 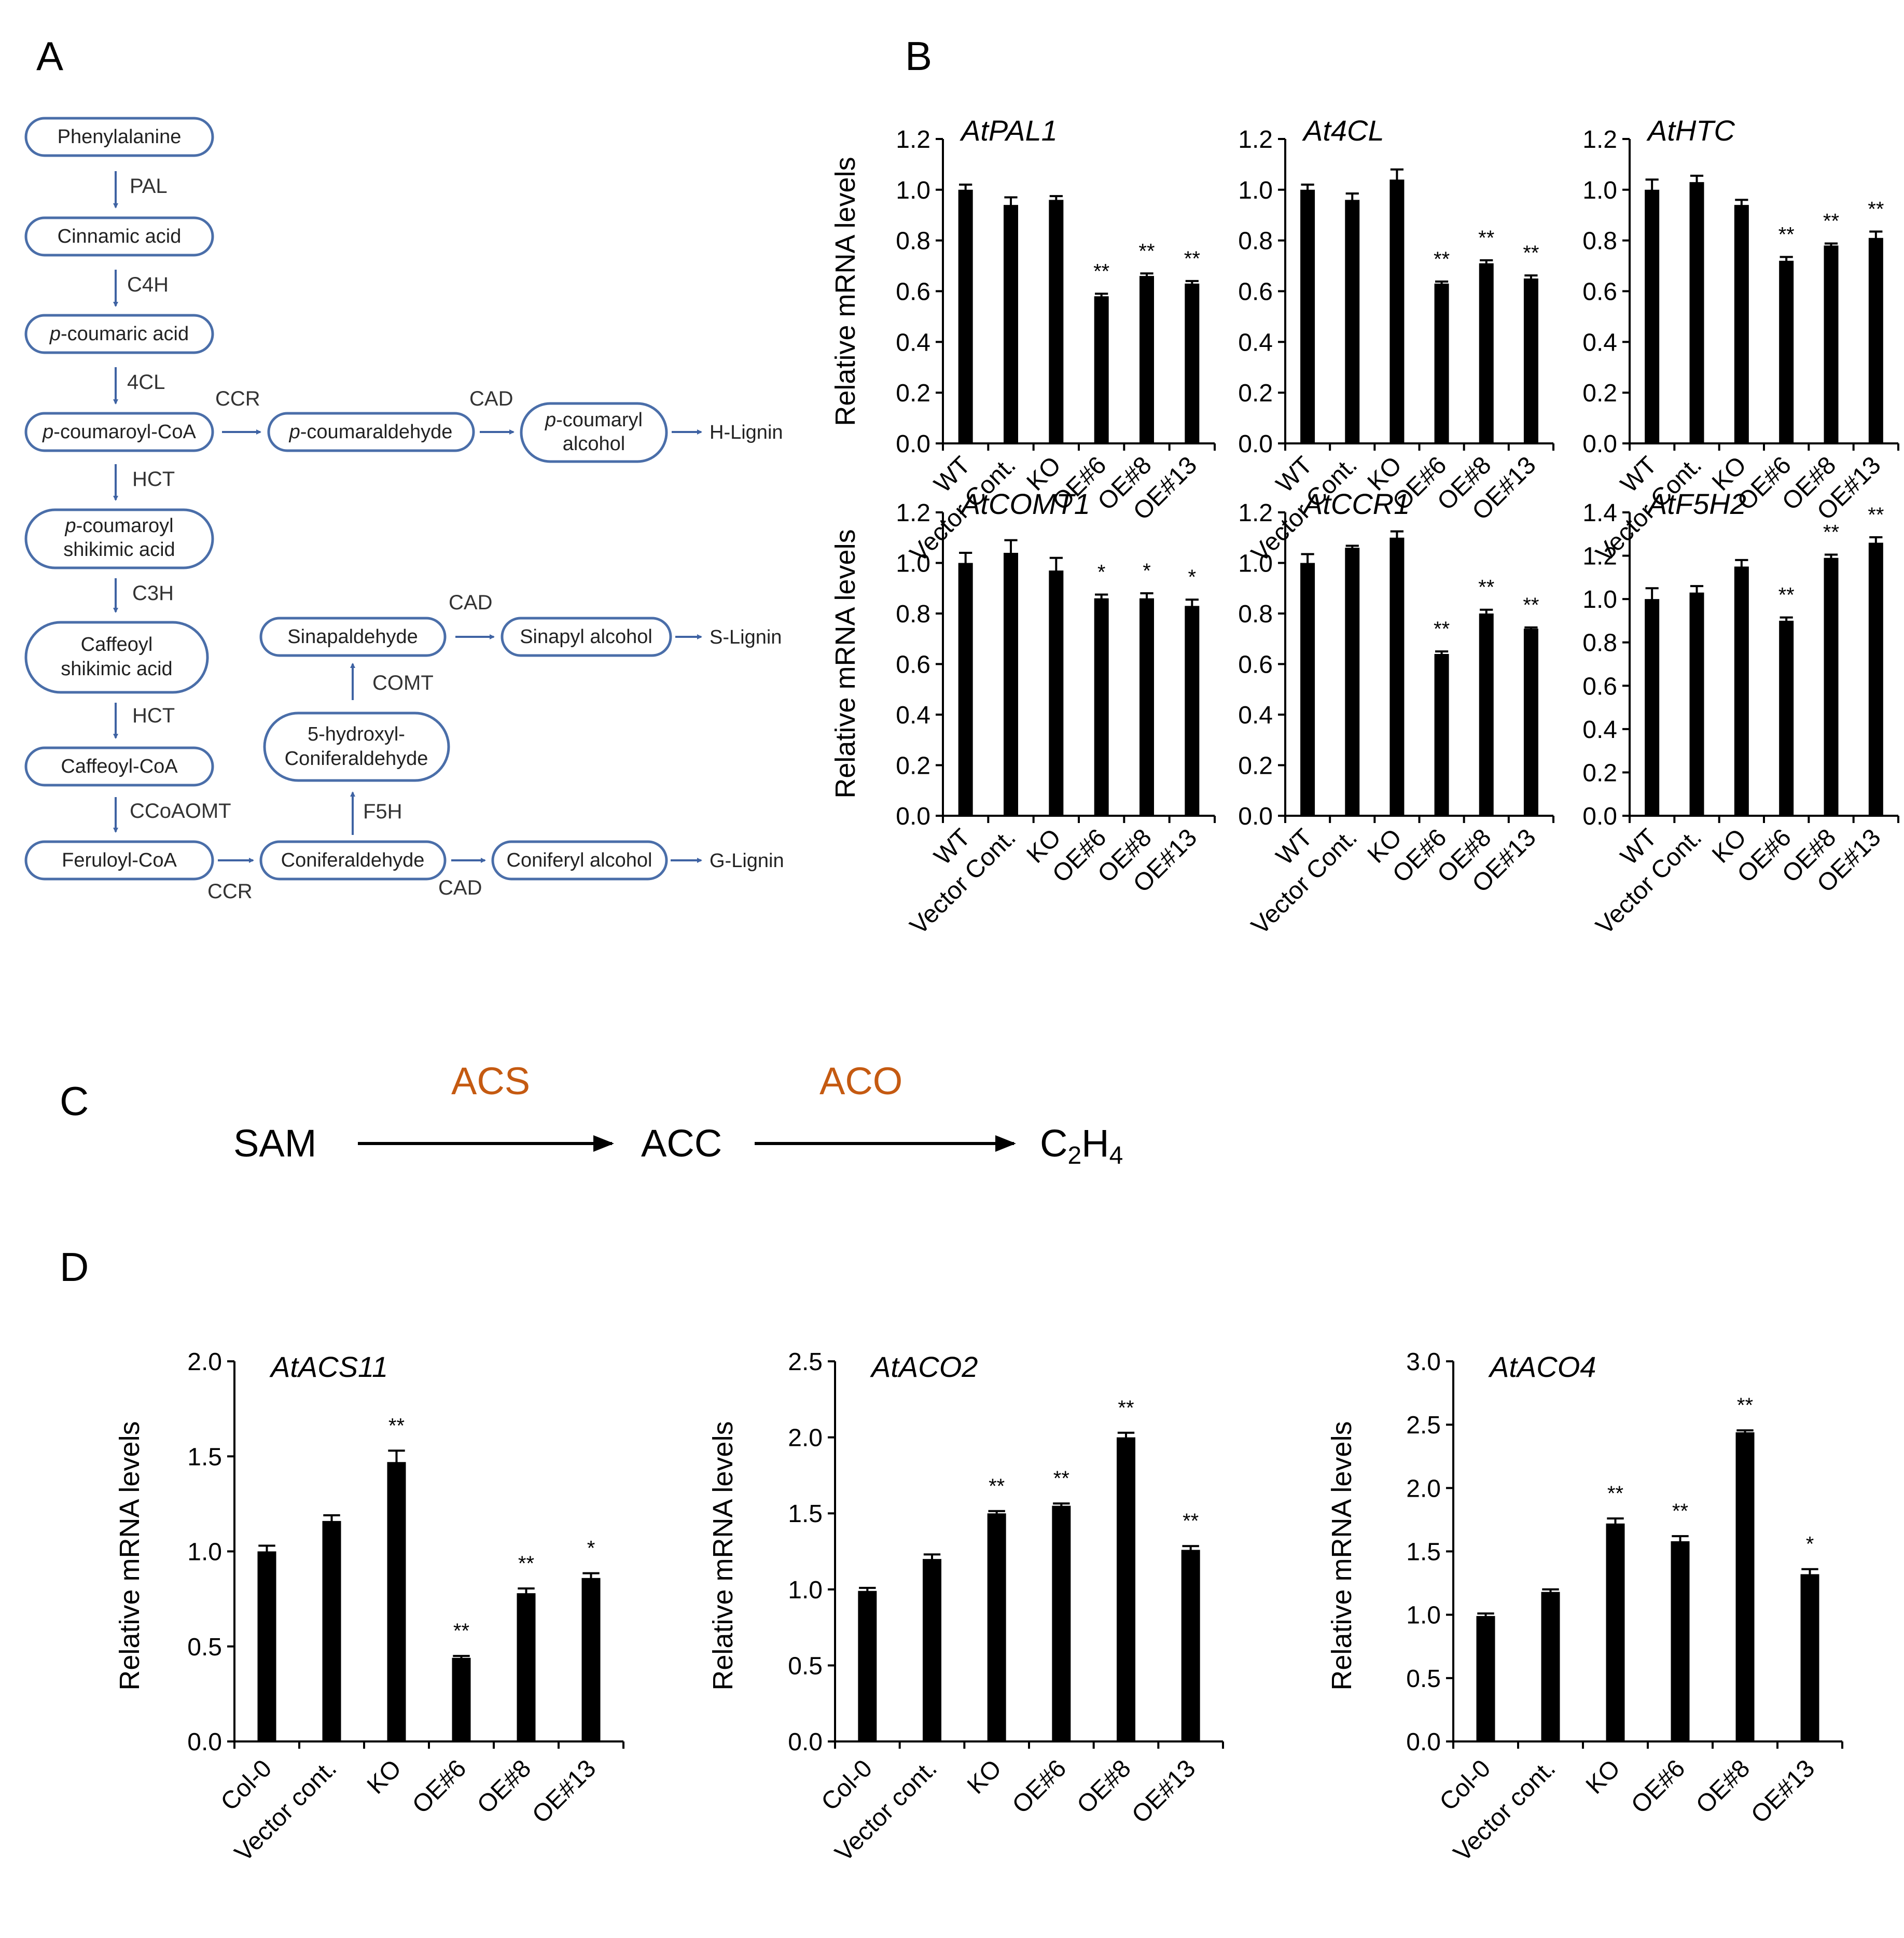 I want to click on category-label: OE#6, so click(x=439, y=1786).